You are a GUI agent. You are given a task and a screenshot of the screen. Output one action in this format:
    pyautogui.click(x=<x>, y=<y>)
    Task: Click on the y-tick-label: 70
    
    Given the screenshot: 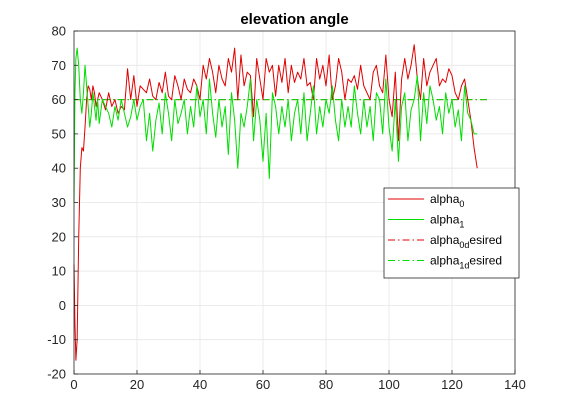 What is the action you would take?
    pyautogui.click(x=59, y=65)
    